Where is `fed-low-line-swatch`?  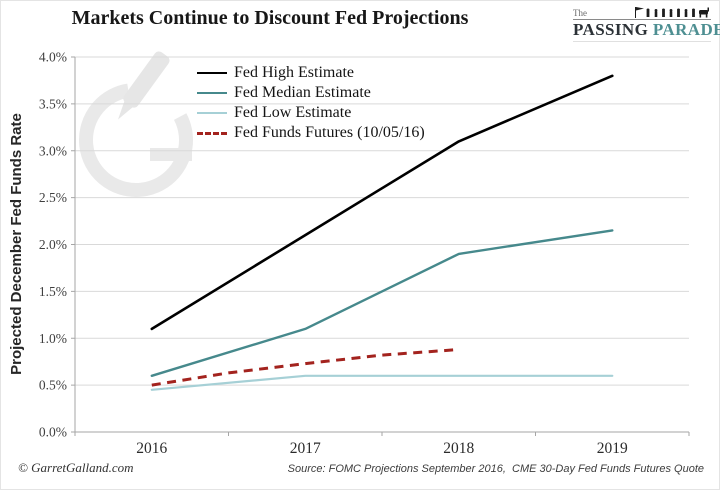
fed-low-line-swatch is located at coordinates (212, 113).